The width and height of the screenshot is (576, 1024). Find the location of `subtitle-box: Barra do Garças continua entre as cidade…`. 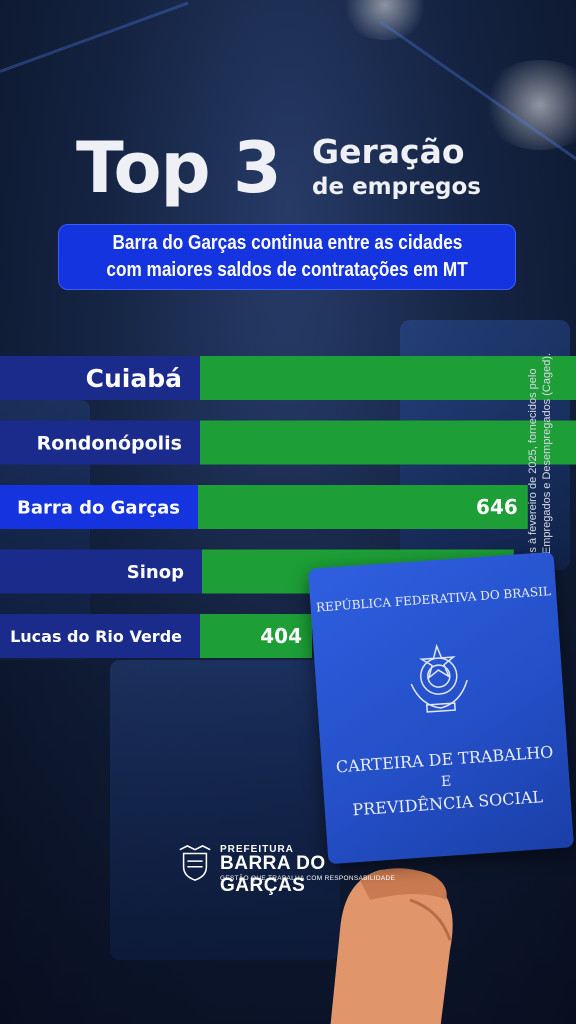

subtitle-box: Barra do Garças continua entre as cidade… is located at coordinates (287, 257).